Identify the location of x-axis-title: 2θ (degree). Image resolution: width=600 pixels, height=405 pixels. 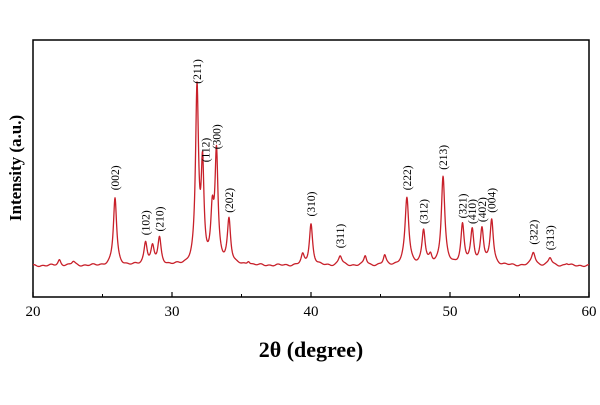
(311, 349).